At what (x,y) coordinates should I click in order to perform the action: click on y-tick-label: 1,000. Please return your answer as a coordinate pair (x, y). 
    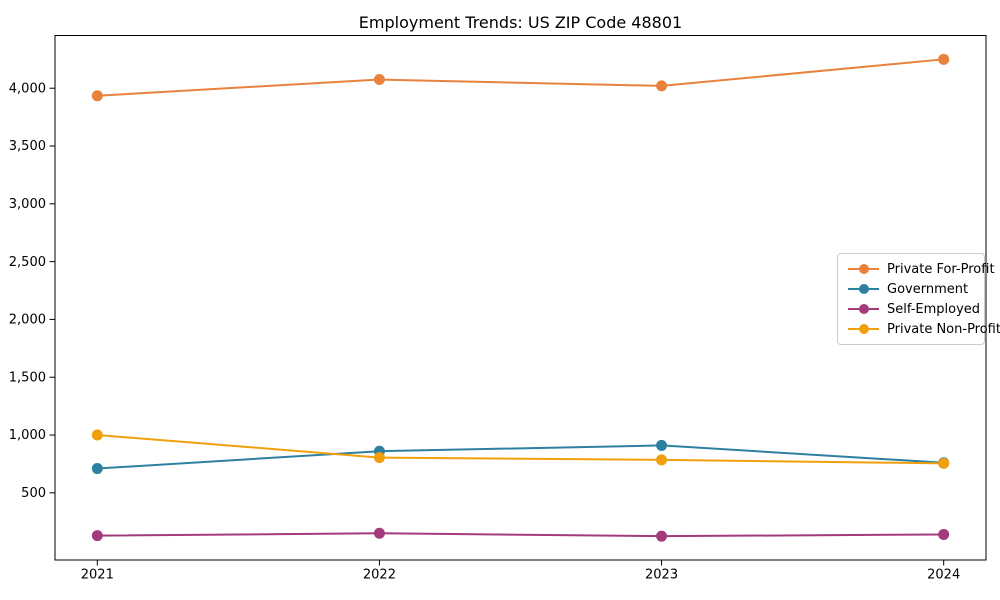
    Looking at the image, I should click on (27, 435).